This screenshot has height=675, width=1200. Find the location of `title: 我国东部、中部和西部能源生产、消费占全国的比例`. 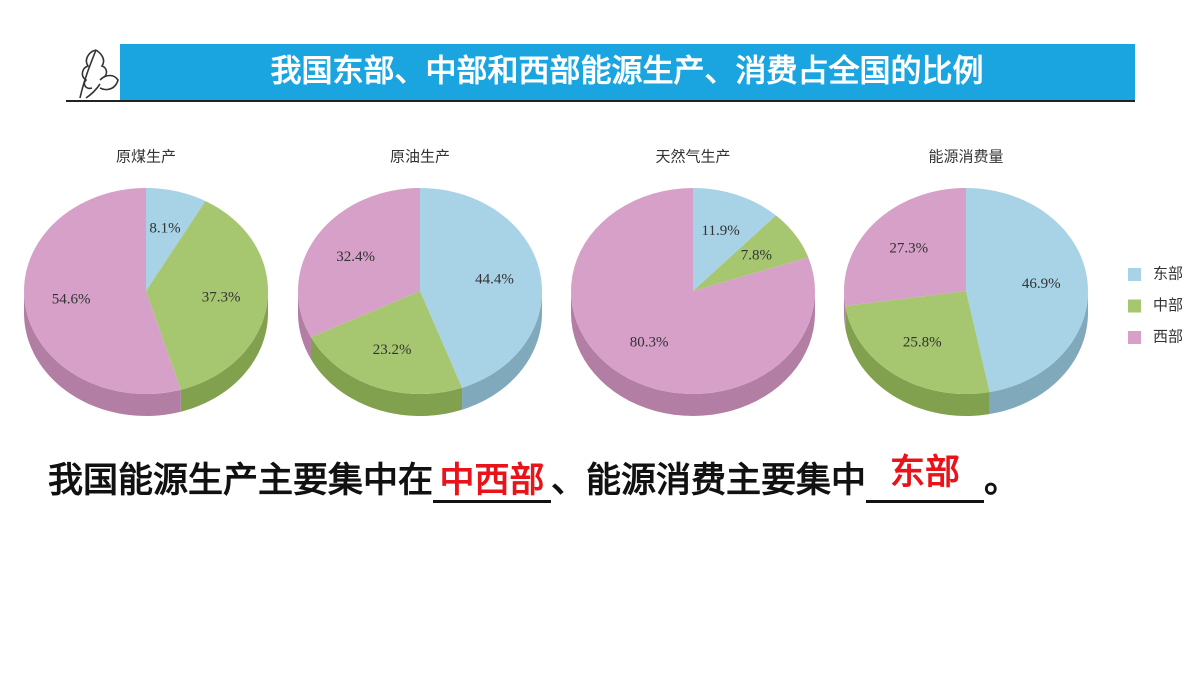

title: 我国东部、中部和西部能源生产、消费占全国的比例 is located at coordinates (627, 72).